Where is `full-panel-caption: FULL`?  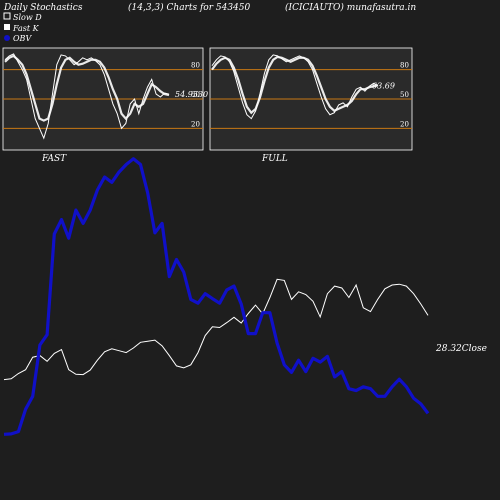
full-panel-caption: FULL is located at coordinates (274, 159).